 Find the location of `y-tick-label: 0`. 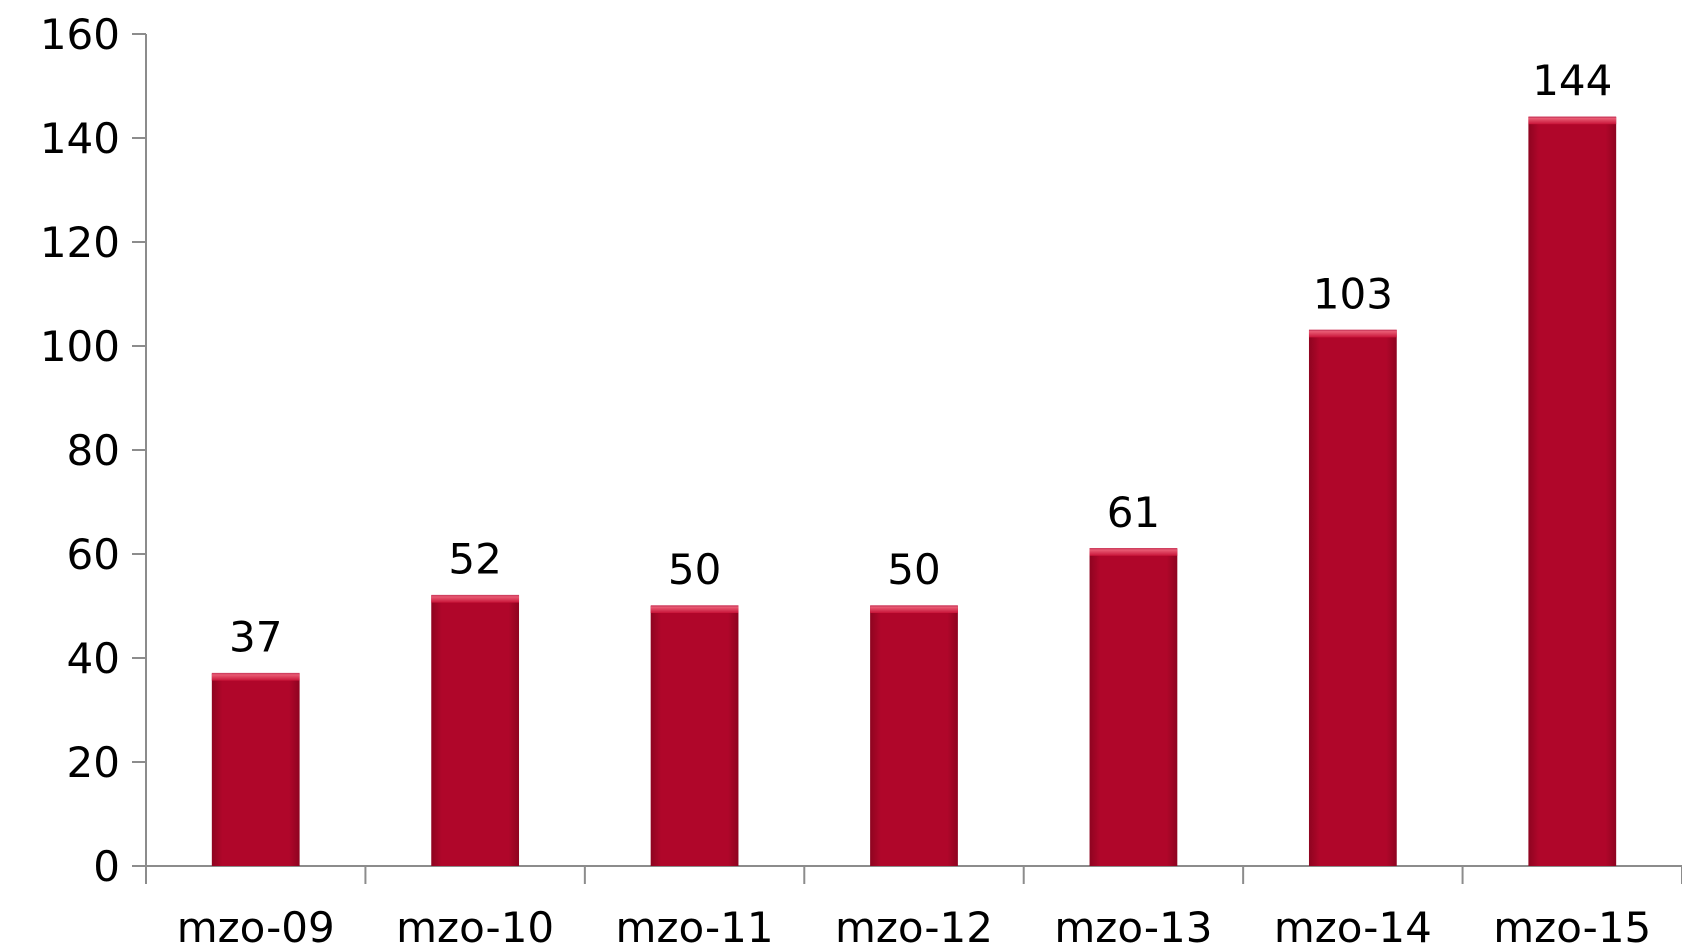

y-tick-label: 0 is located at coordinates (106, 866).